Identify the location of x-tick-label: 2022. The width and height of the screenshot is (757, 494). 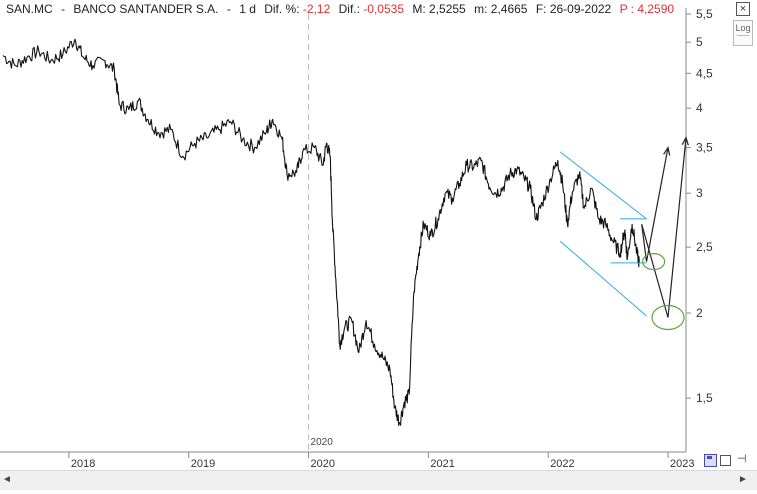
(562, 464).